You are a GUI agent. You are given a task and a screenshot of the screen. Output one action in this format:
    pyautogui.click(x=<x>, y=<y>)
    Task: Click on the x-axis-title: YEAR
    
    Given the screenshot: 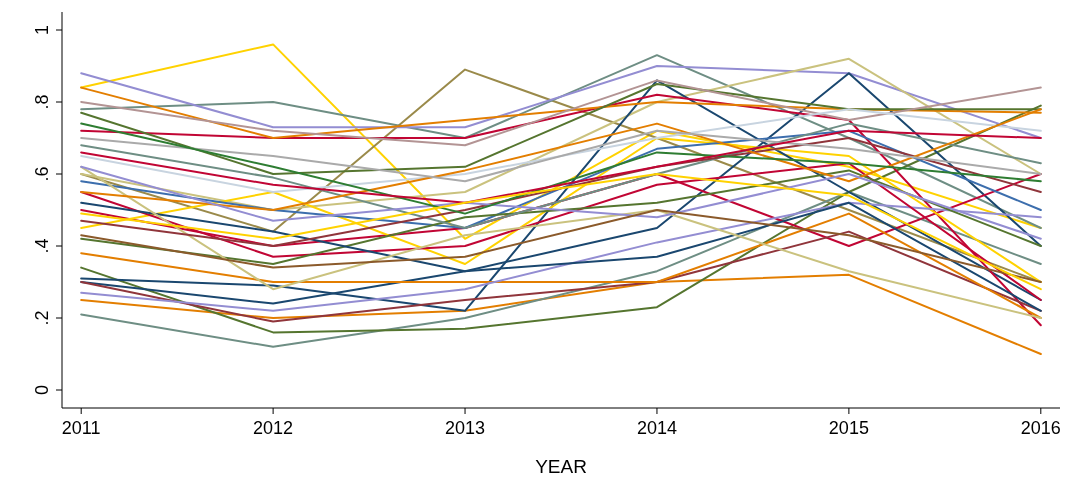 What is the action you would take?
    pyautogui.click(x=561, y=466)
    